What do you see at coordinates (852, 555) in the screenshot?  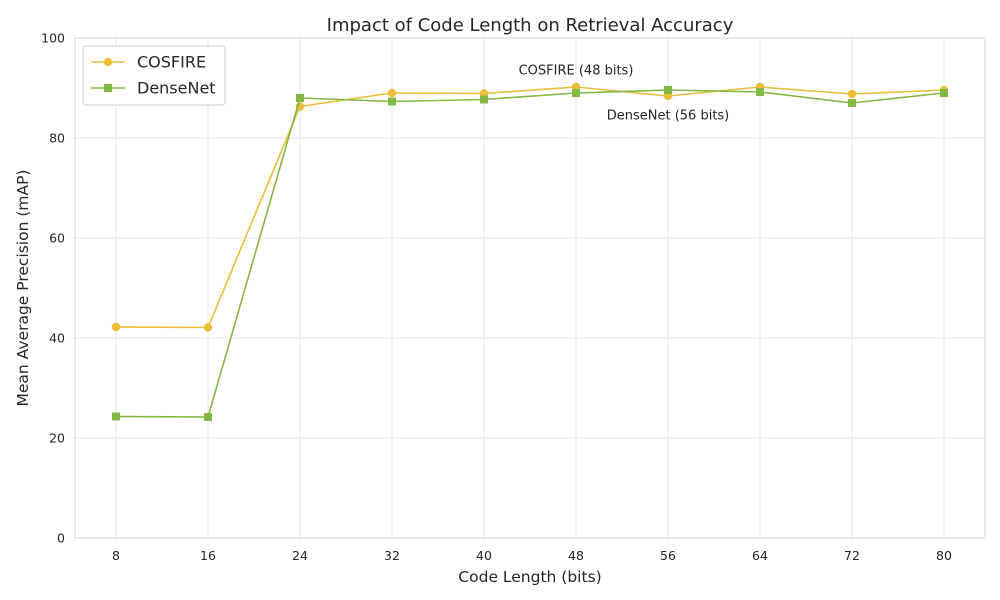 I see `x-tick-label: 72` at bounding box center [852, 555].